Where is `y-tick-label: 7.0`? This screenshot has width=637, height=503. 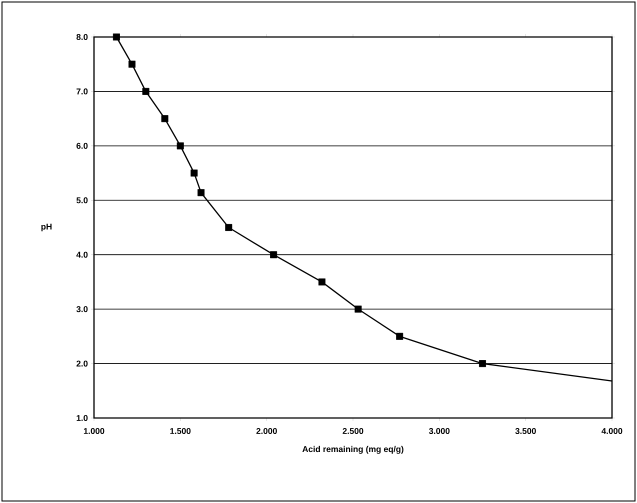
y-tick-label: 7.0 is located at coordinates (82, 91).